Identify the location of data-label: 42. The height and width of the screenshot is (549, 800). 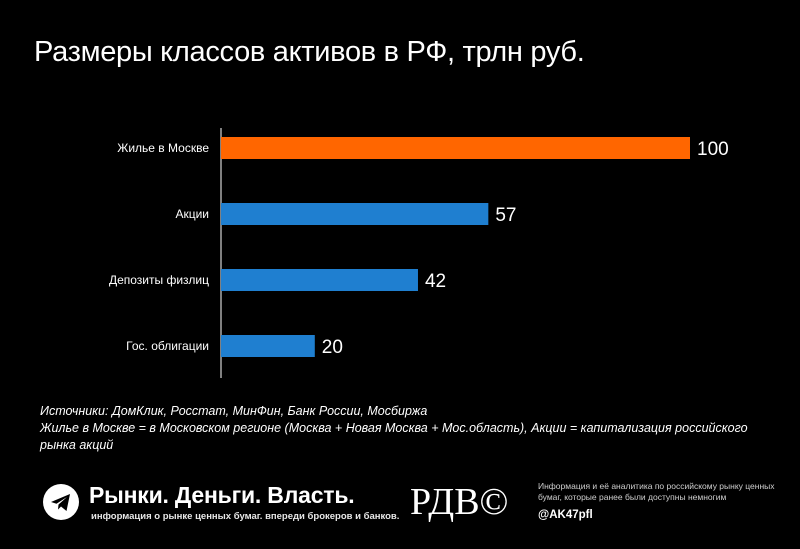
(435, 281).